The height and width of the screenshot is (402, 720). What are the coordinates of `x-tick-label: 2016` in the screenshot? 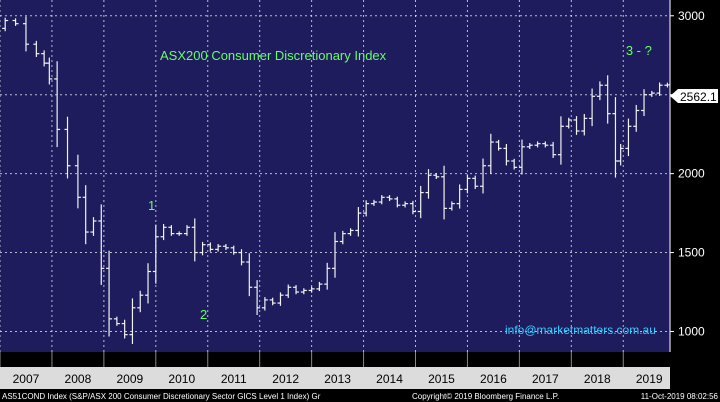 It's located at (493, 379).